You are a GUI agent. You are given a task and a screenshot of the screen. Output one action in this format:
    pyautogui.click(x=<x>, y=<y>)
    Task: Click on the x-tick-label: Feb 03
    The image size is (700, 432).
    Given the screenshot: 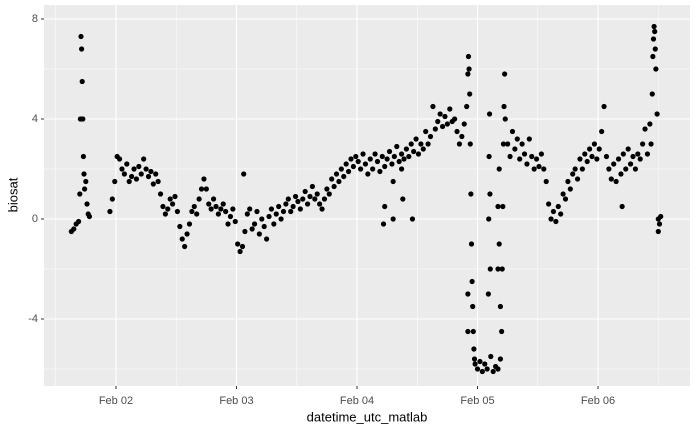 What is the action you would take?
    pyautogui.click(x=236, y=401)
    